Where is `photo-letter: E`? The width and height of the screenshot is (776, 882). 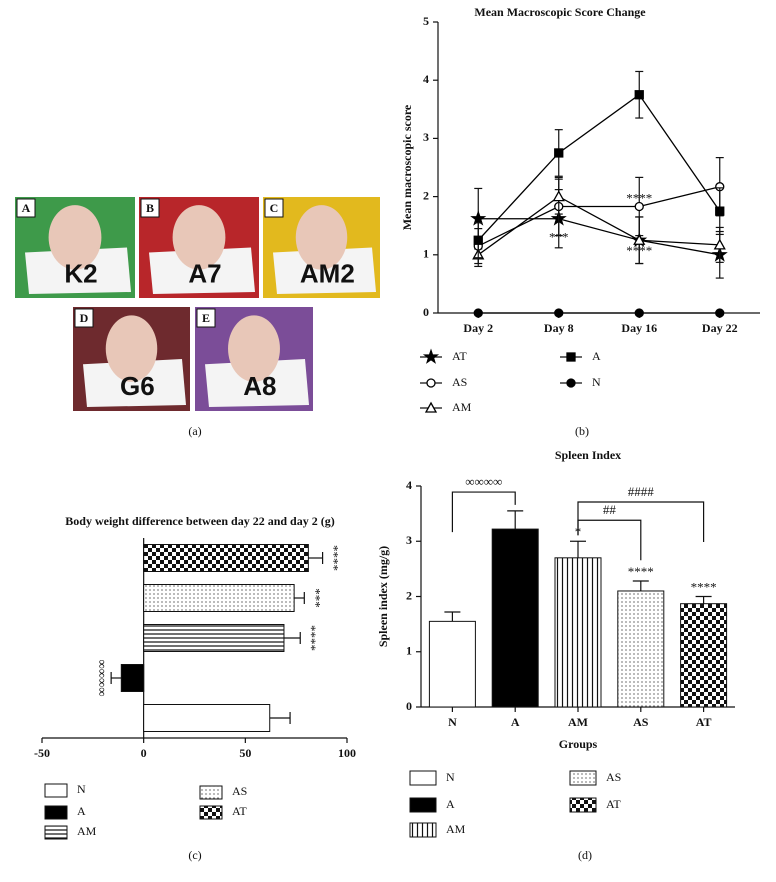
photo-letter: E is located at coordinates (206, 318).